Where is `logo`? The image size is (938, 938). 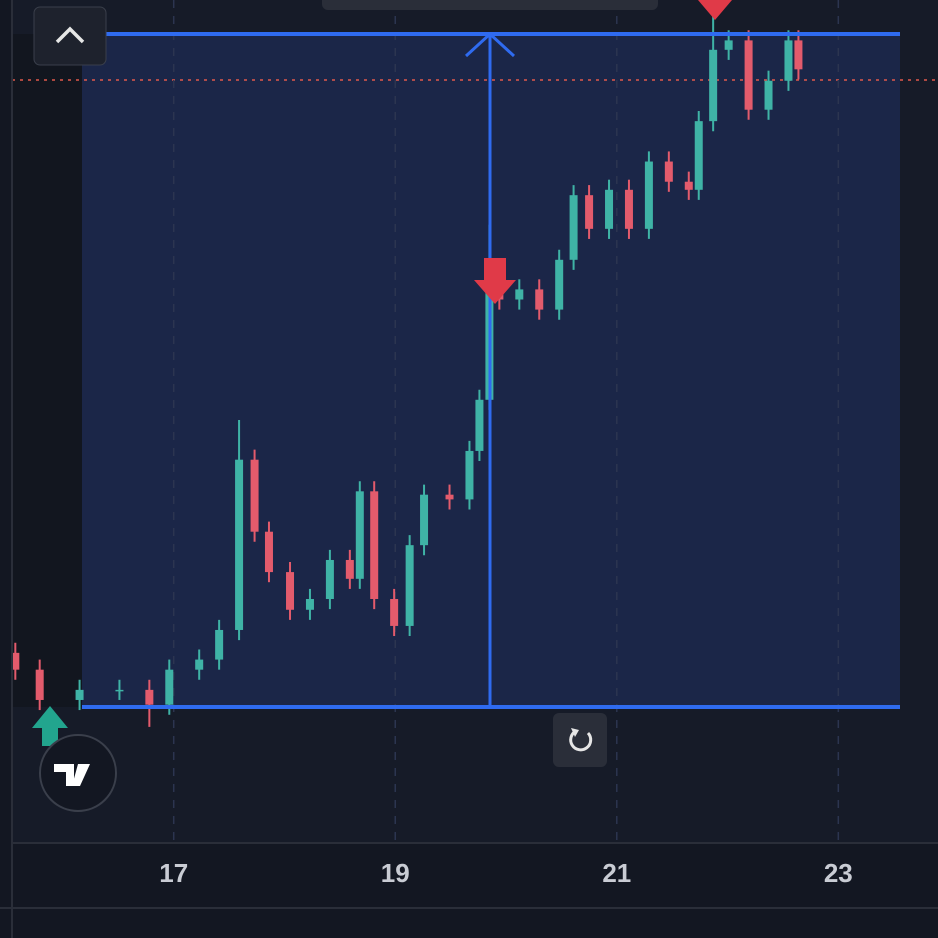 logo is located at coordinates (72, 775).